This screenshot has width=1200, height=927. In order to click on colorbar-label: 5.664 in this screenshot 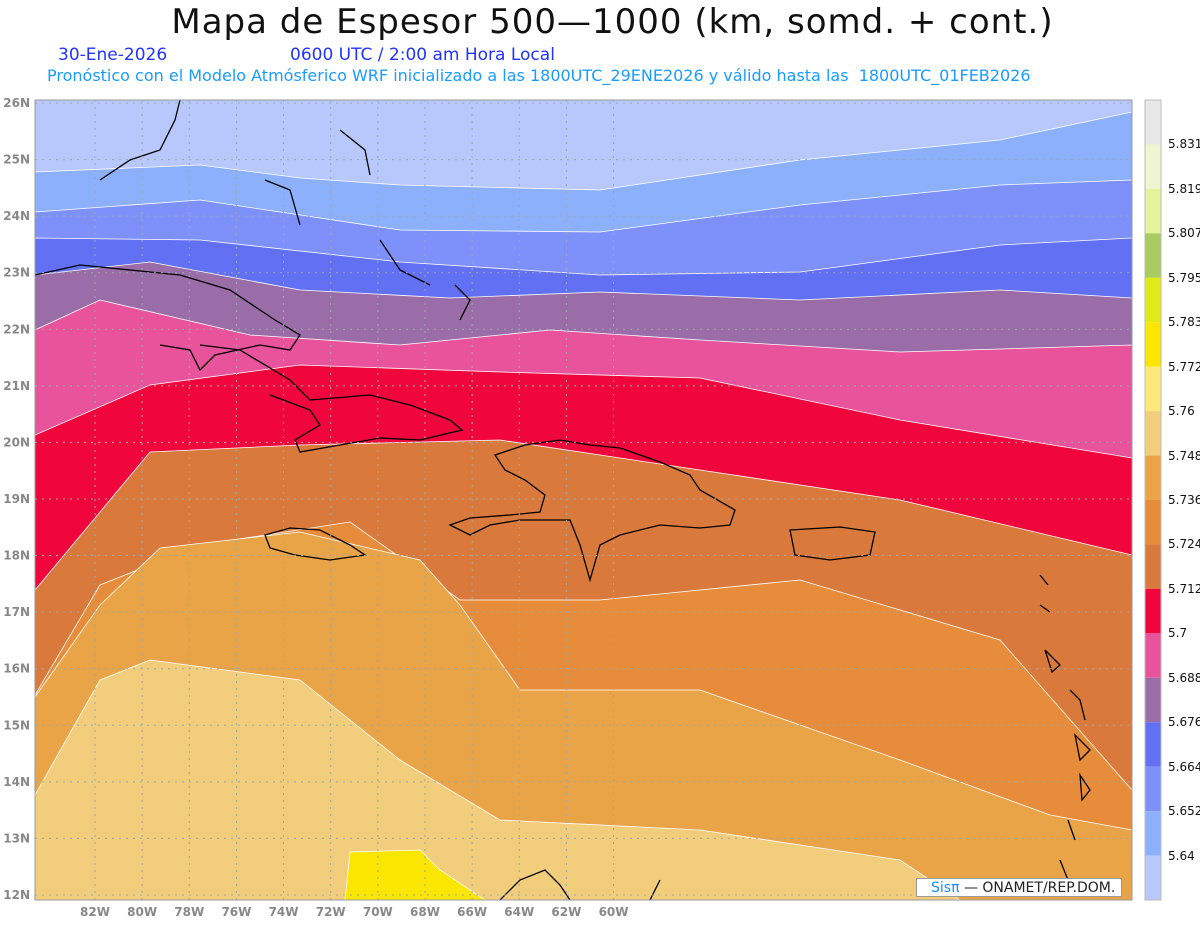, I will do `click(1184, 766)`.